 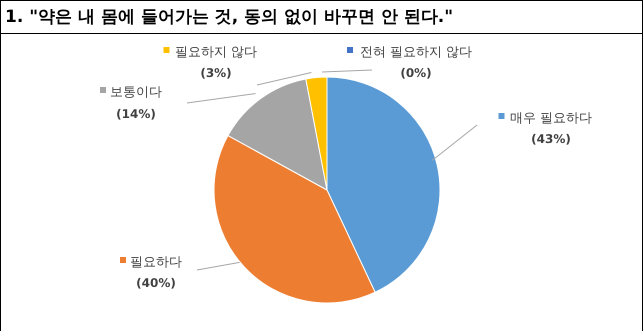 What do you see at coordinates (416, 52) in the screenshot?
I see `legend-label: 전혀 필요하지 않다` at bounding box center [416, 52].